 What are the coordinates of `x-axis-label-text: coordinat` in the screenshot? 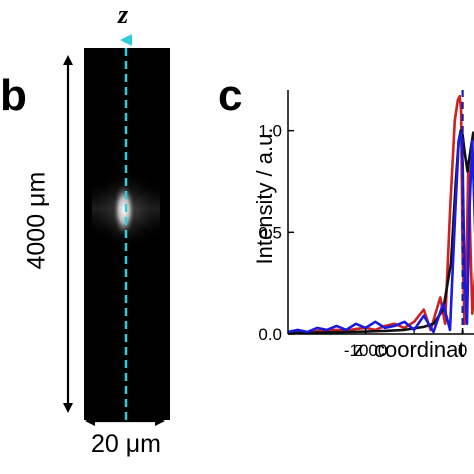 It's located at (419, 349).